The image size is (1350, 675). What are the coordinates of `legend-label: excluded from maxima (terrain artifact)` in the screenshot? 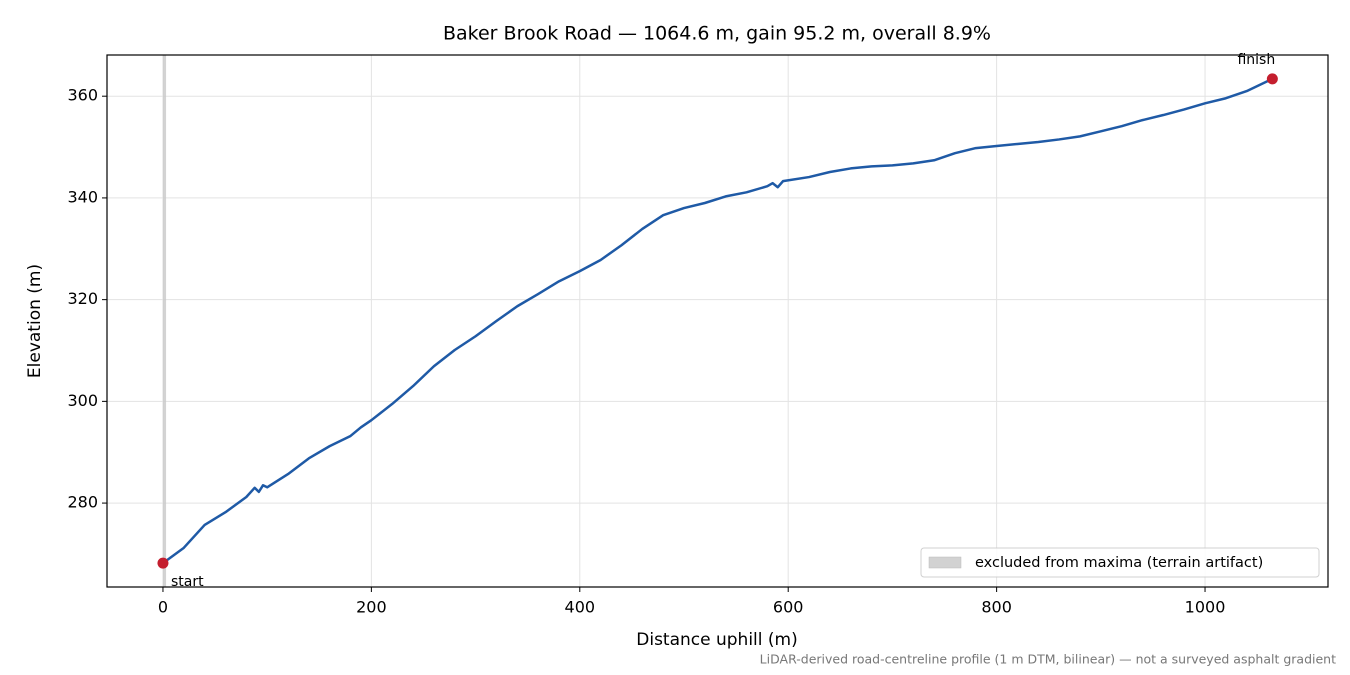 It's located at (1119, 563).